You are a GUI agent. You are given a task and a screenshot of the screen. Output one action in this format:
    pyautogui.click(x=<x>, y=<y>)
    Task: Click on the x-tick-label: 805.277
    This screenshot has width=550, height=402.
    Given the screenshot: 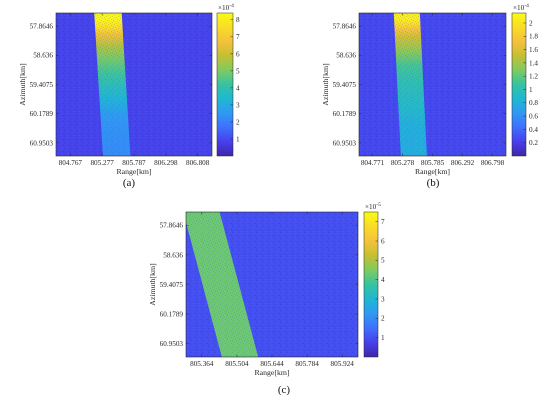 What is the action you would take?
    pyautogui.click(x=102, y=163)
    